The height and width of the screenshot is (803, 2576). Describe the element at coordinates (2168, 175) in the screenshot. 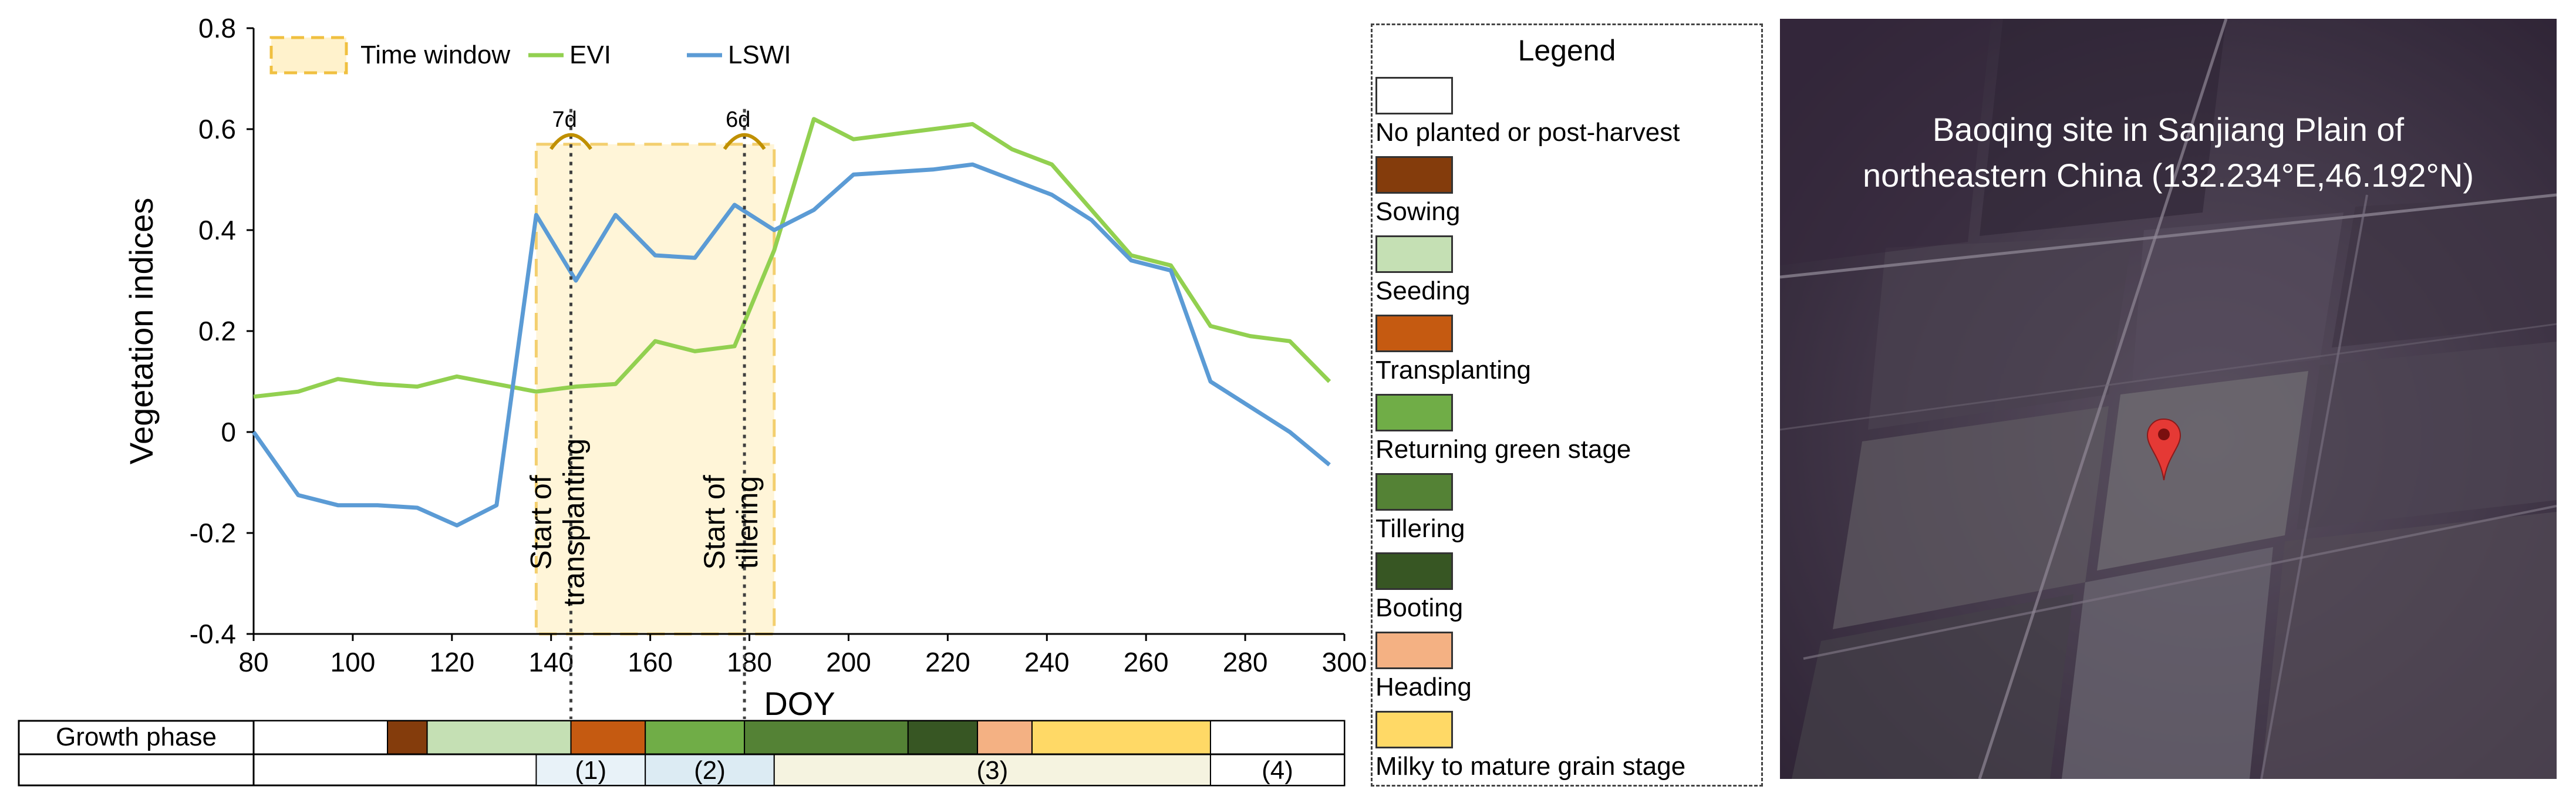

I see `map-caption-line2: northeastern China (132.234°E,46.192°N)` at that location.